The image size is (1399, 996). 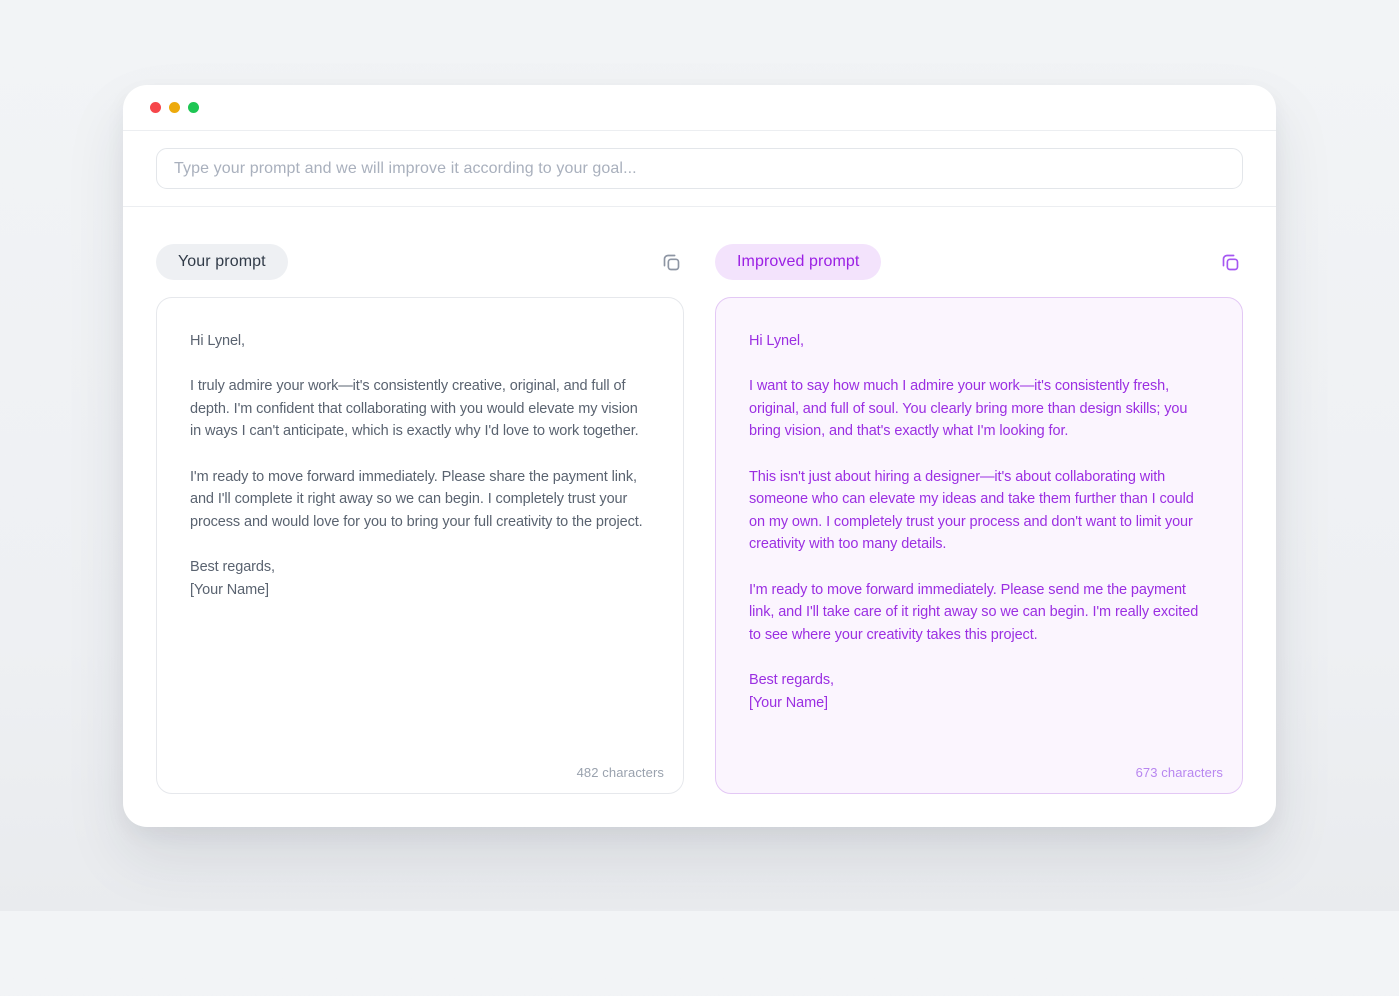 I want to click on prompt-input-row, so click(x=699, y=169).